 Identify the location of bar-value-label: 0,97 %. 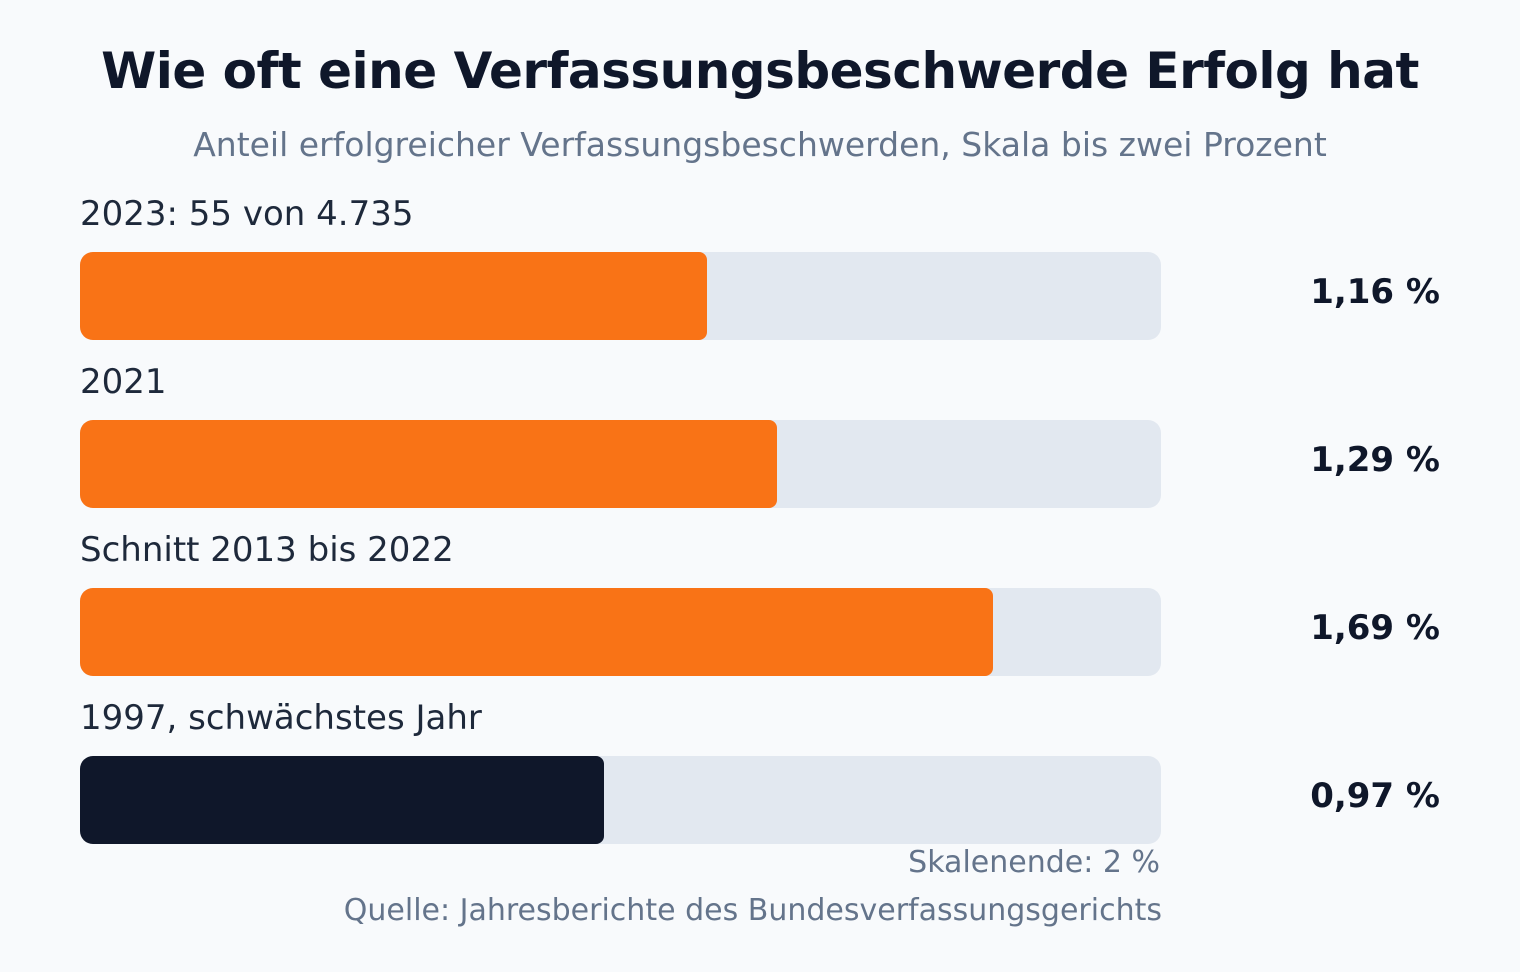
(1375, 796).